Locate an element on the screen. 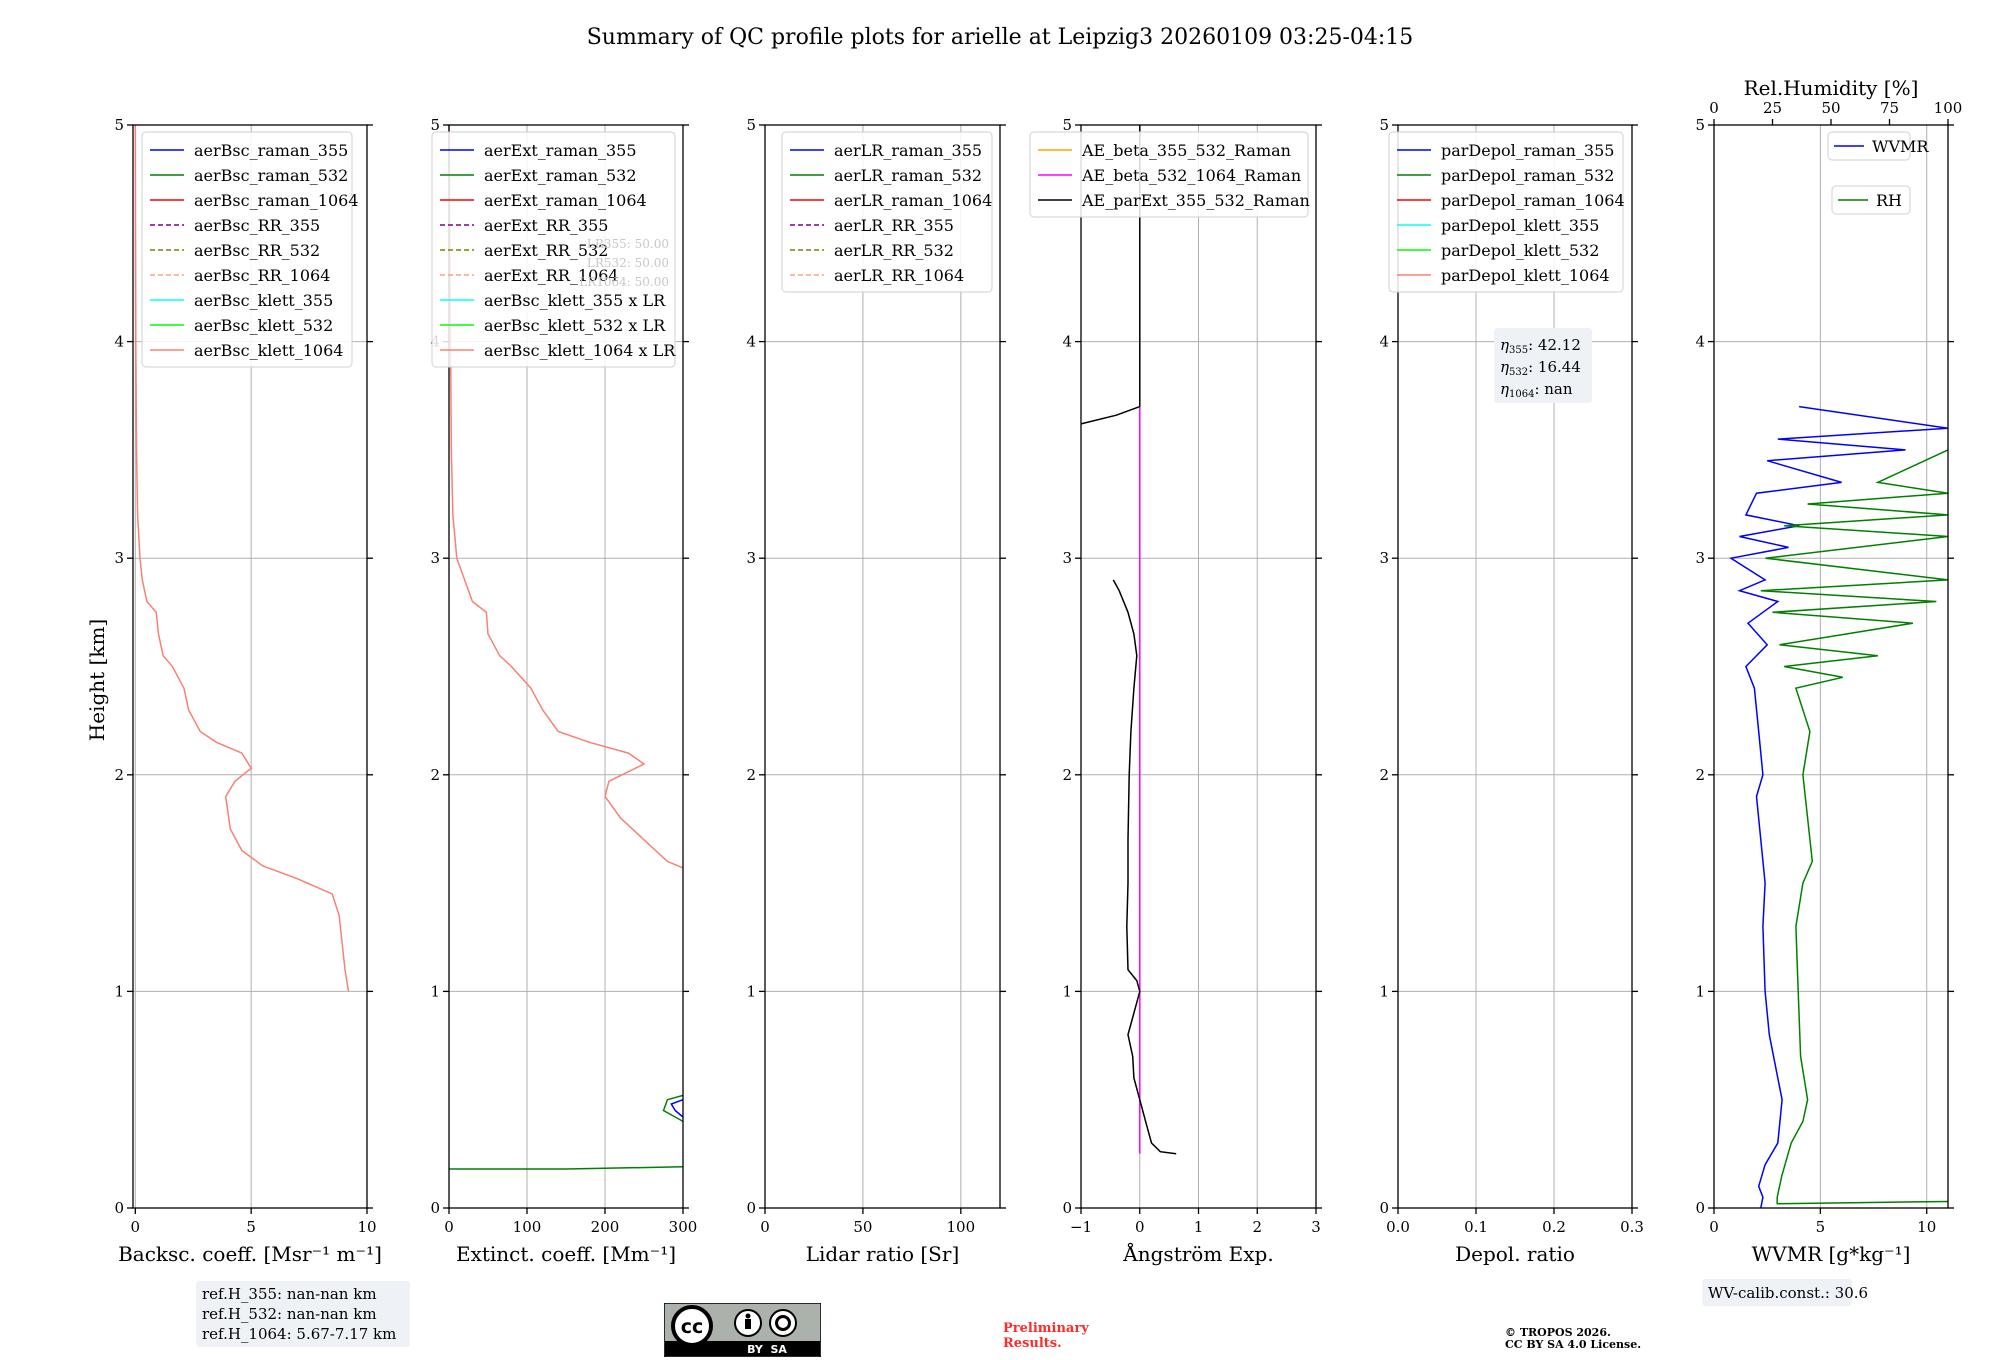  x-axis-label: WVMR [g*kg⁻¹] is located at coordinates (1831, 1254).